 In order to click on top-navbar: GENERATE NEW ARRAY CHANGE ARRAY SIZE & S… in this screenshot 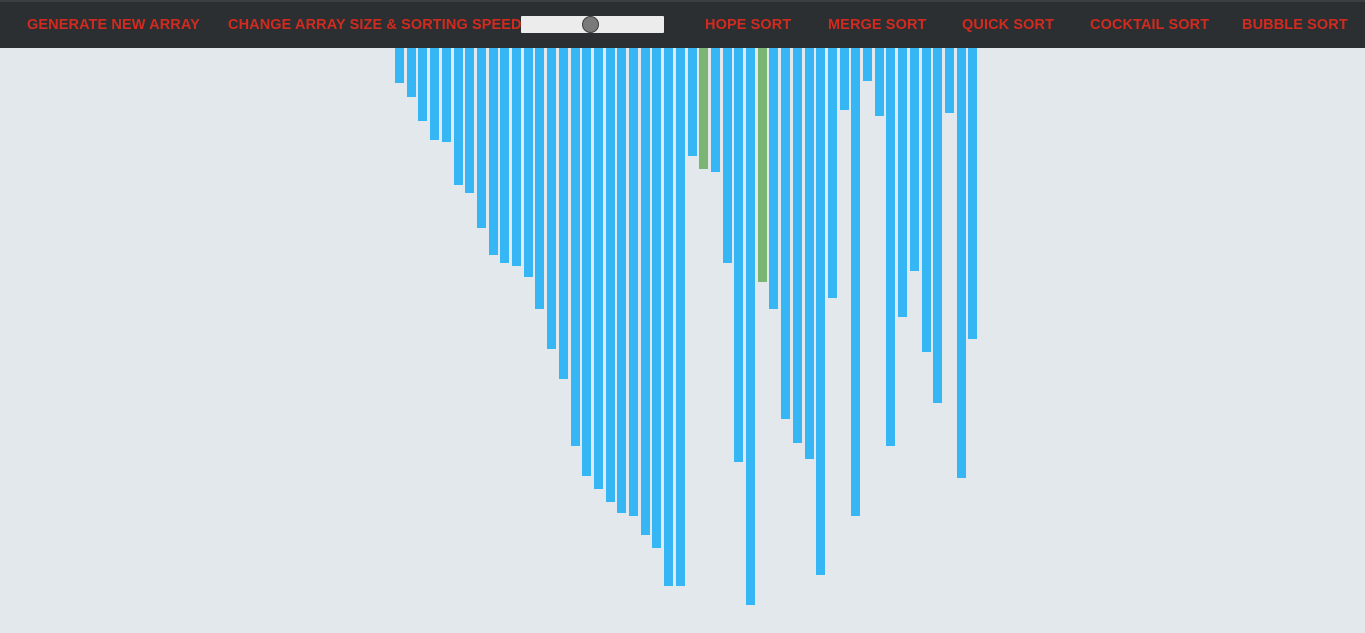, I will do `click(682, 24)`.